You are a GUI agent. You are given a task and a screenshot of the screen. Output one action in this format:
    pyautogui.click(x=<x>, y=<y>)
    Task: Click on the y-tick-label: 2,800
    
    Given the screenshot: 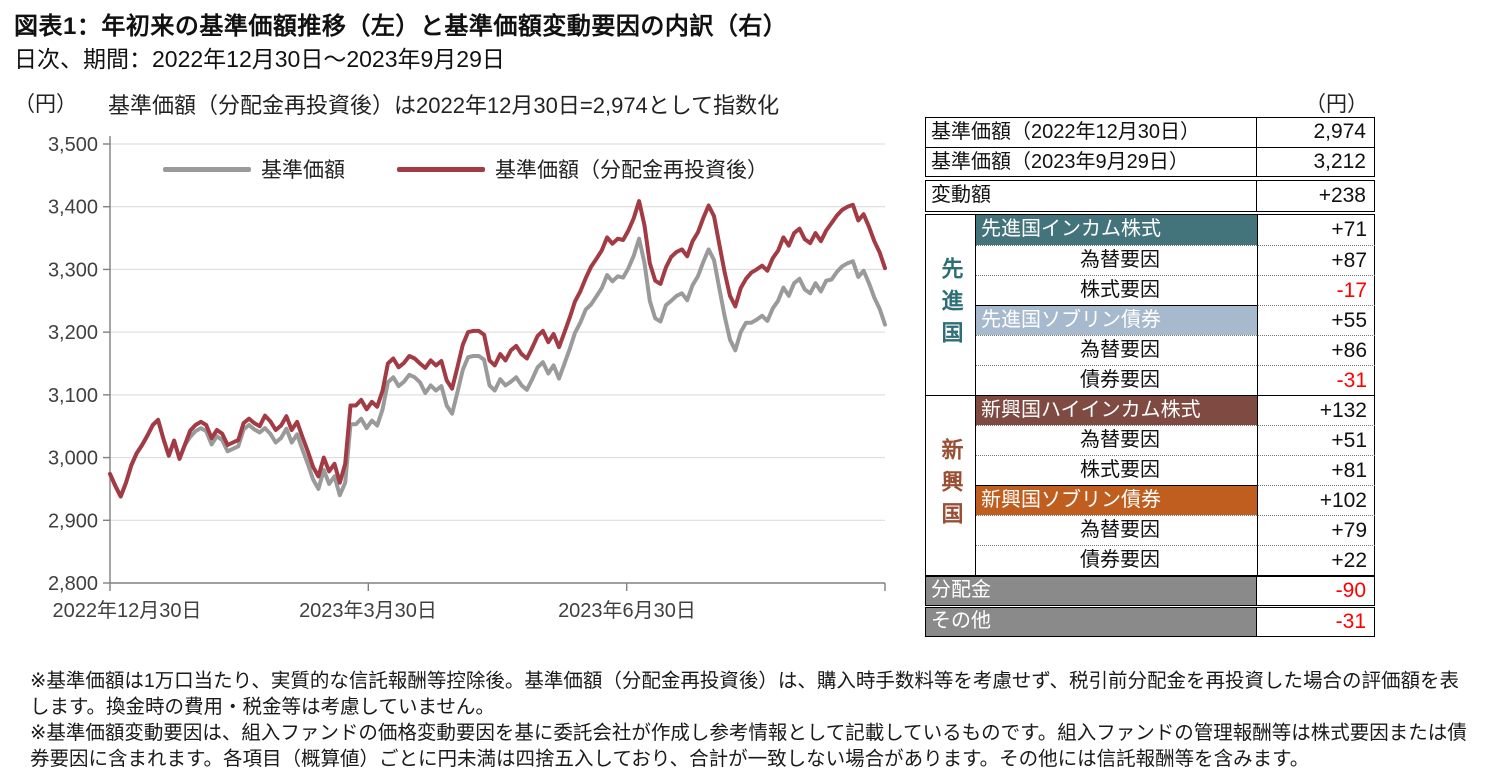 What is the action you would take?
    pyautogui.click(x=73, y=584)
    